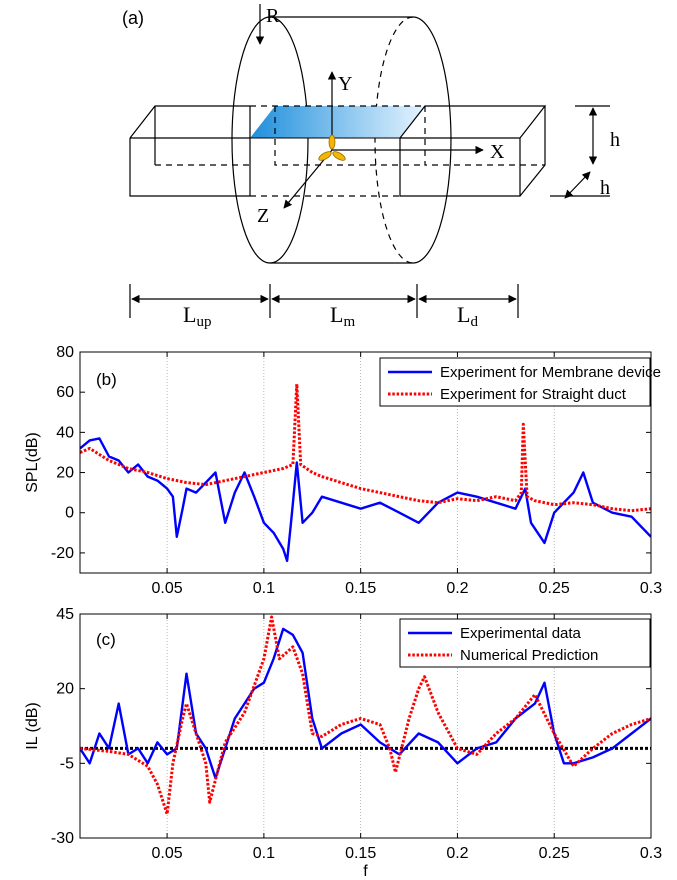  What do you see at coordinates (605, 188) in the screenshot?
I see `h-depth-label: h` at bounding box center [605, 188].